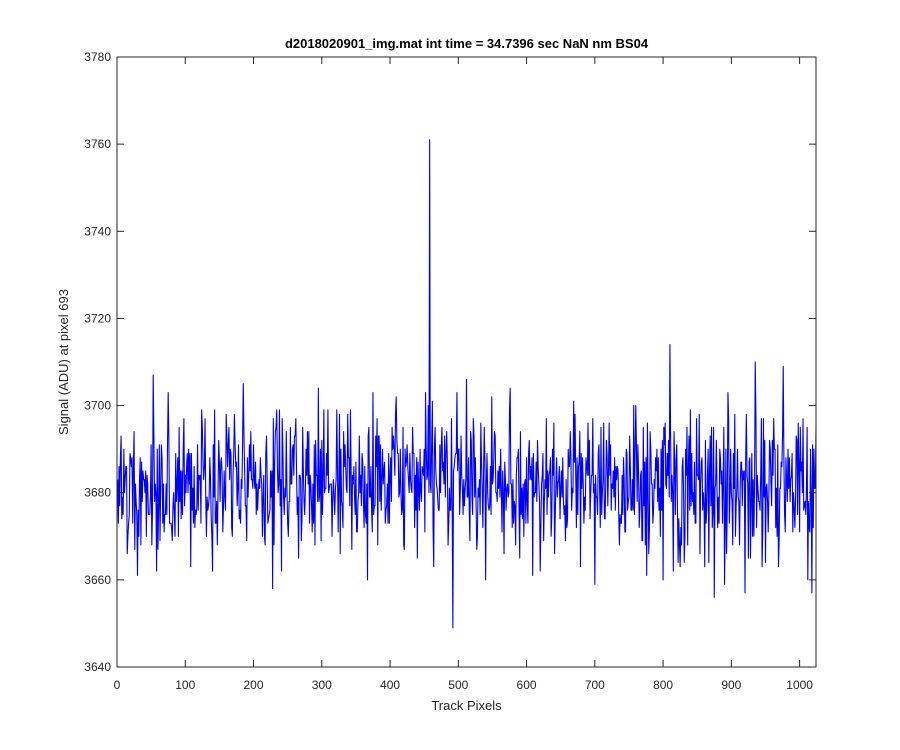 This screenshot has width=900, height=750. What do you see at coordinates (97, 57) in the screenshot?
I see `y-tick-label: 3780` at bounding box center [97, 57].